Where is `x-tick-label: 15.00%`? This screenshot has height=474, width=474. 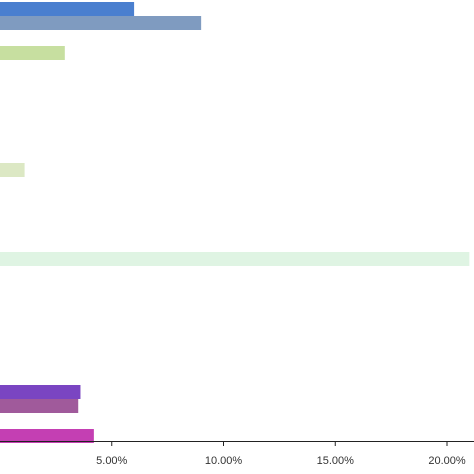 x-tick-label: 15.00% is located at coordinates (336, 461).